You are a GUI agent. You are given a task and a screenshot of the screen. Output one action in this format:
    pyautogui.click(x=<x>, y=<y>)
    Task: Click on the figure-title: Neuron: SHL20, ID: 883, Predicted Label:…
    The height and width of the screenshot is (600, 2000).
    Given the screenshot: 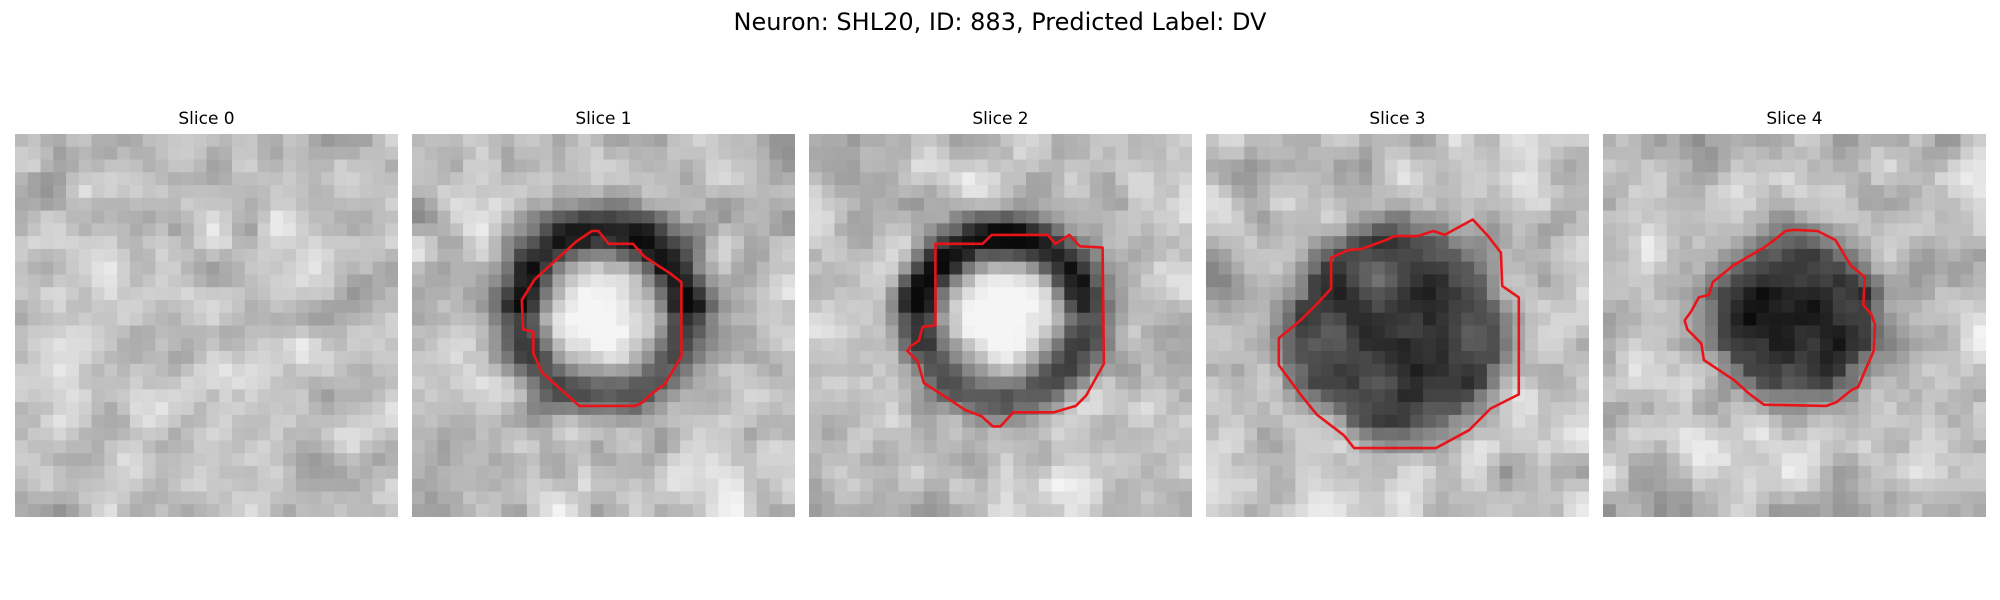 What is the action you would take?
    pyautogui.click(x=1000, y=22)
    